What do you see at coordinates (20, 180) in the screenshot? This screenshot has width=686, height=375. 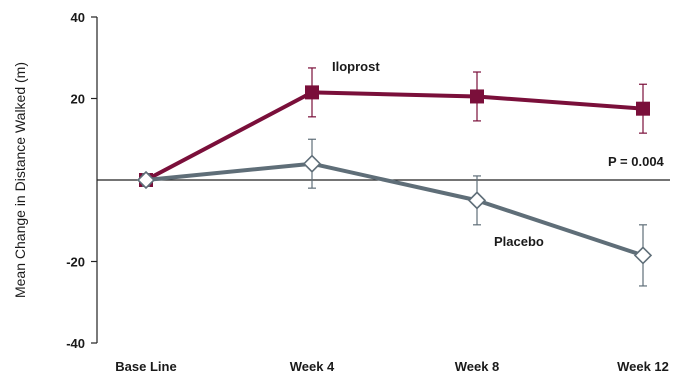 I see `y-axis-title: Mean Change in Distance Walked (m)` at bounding box center [20, 180].